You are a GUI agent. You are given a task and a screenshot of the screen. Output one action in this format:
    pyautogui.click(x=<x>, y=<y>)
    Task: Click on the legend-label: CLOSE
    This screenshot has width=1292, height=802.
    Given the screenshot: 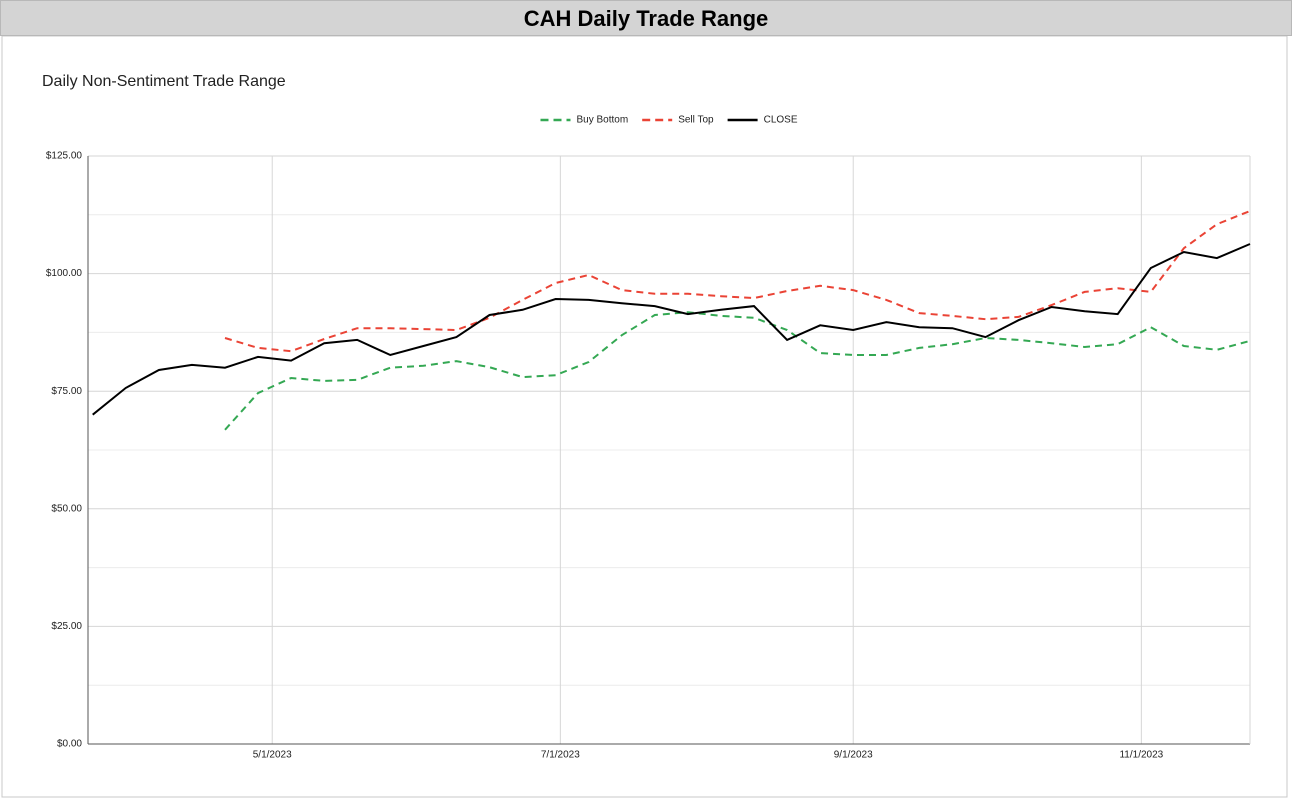 What is the action you would take?
    pyautogui.click(x=781, y=120)
    